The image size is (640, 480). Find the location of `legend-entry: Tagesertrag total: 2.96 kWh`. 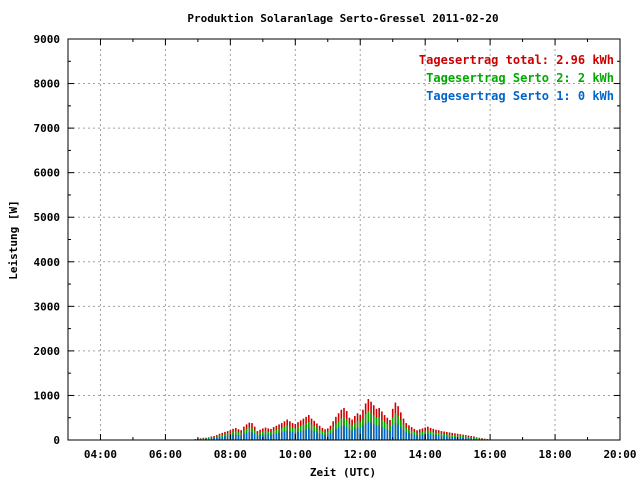

legend-entry: Tagesertrag total: 2.96 kWh is located at coordinates (516, 60).